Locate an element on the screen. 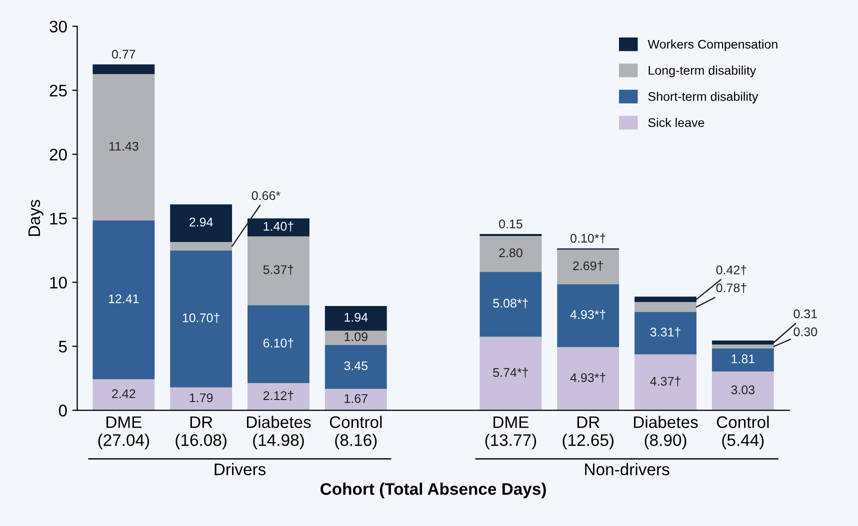 The width and height of the screenshot is (858, 526). data-label: 2.69† is located at coordinates (588, 266).